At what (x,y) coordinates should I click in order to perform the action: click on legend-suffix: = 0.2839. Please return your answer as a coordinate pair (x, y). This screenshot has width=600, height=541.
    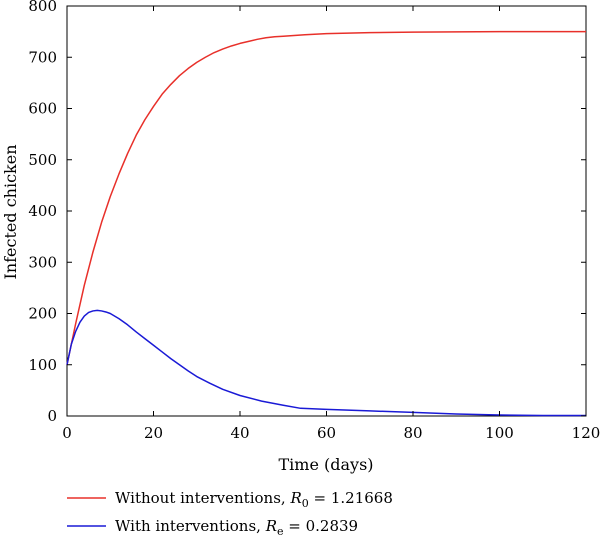
    Looking at the image, I should click on (321, 526).